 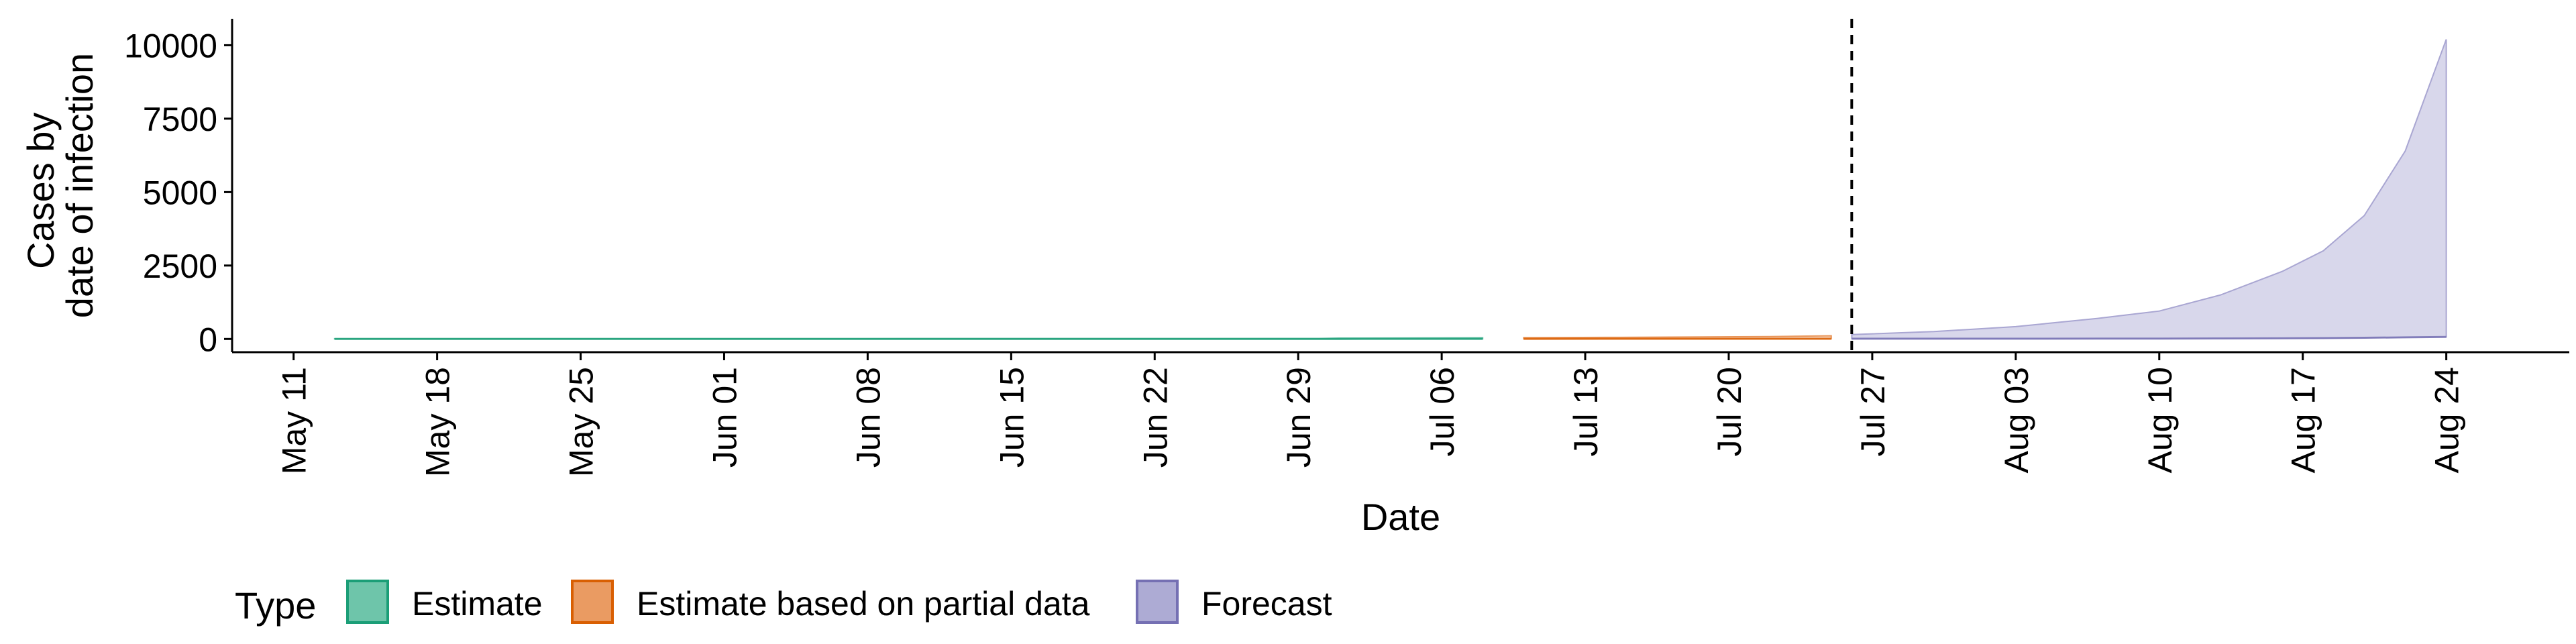 What do you see at coordinates (1299, 417) in the screenshot?
I see `x-tick-label: Jun 29` at bounding box center [1299, 417].